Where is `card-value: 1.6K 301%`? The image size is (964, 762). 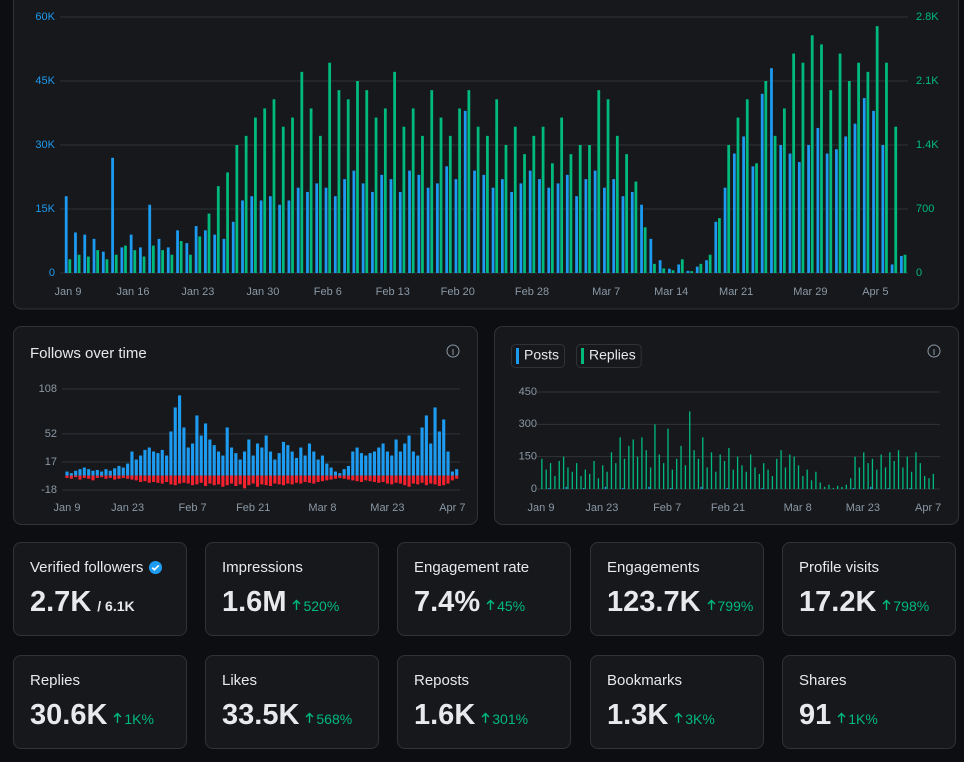
card-value: 1.6K 301% is located at coordinates (492, 715).